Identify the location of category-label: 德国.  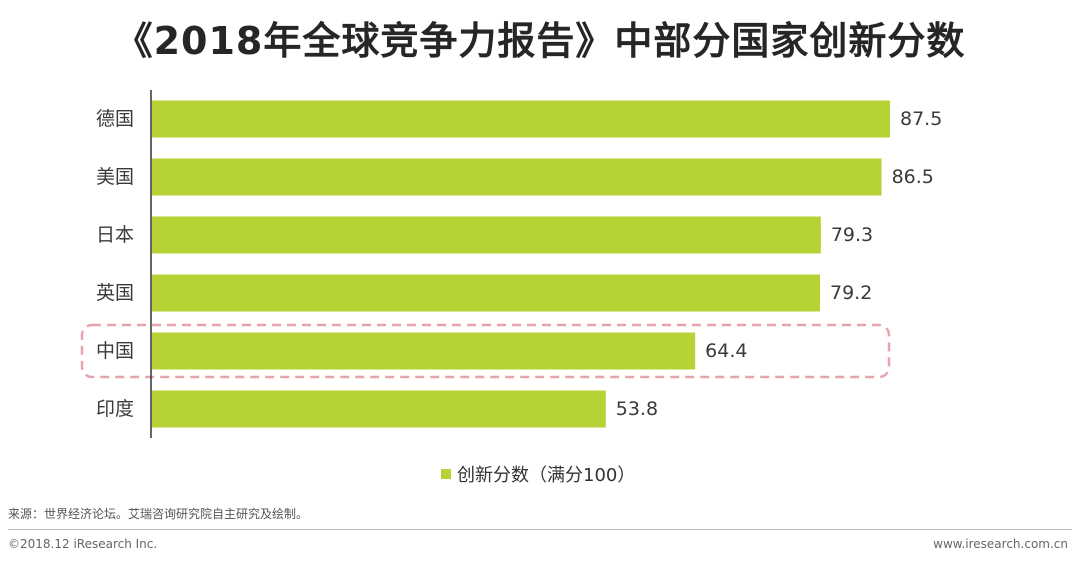
(115, 119).